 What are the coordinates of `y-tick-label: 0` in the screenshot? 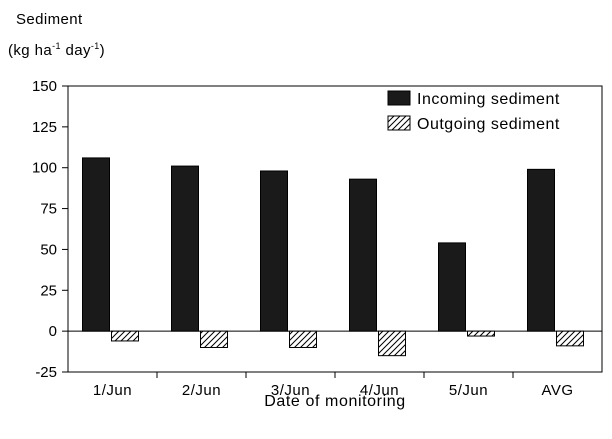 It's located at (53, 331).